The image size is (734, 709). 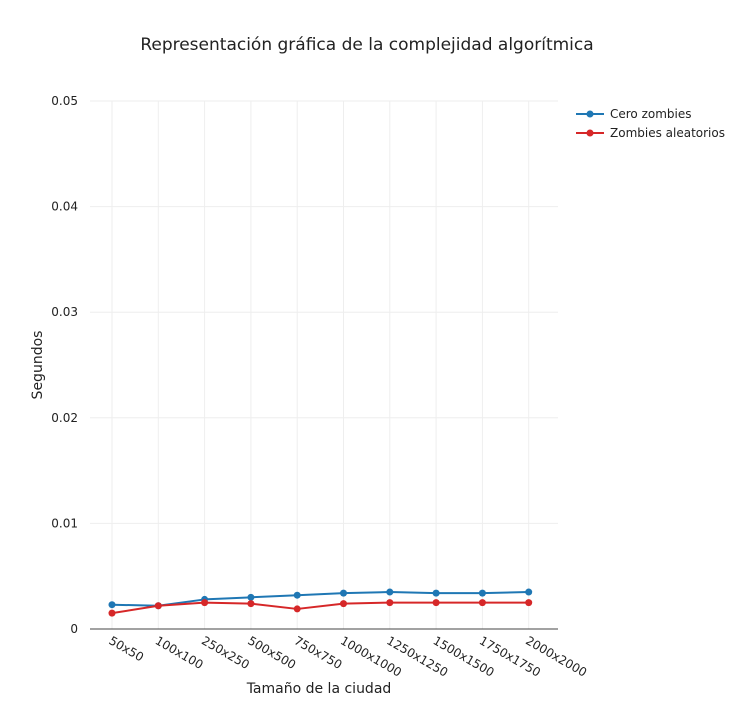 What do you see at coordinates (127, 648) in the screenshot?
I see `x-tick-label: 50x50` at bounding box center [127, 648].